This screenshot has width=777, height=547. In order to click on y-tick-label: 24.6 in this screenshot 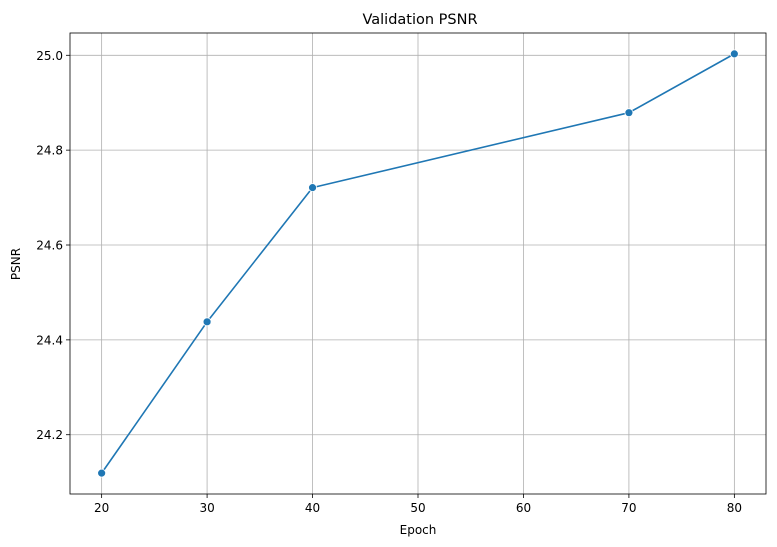, I will do `click(49, 246)`.